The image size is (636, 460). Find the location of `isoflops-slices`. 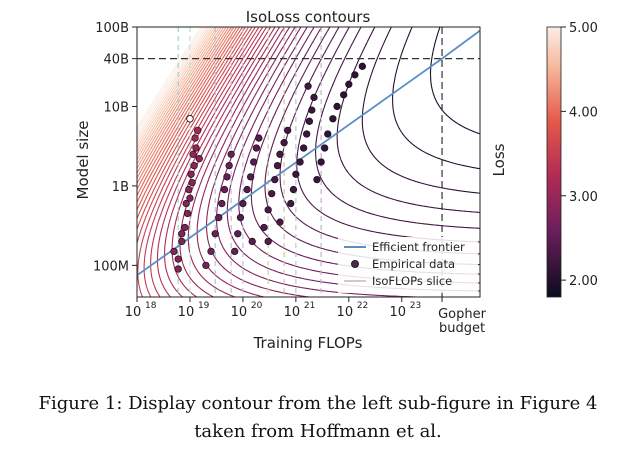

isoflops-slices is located at coordinates (249, 162).